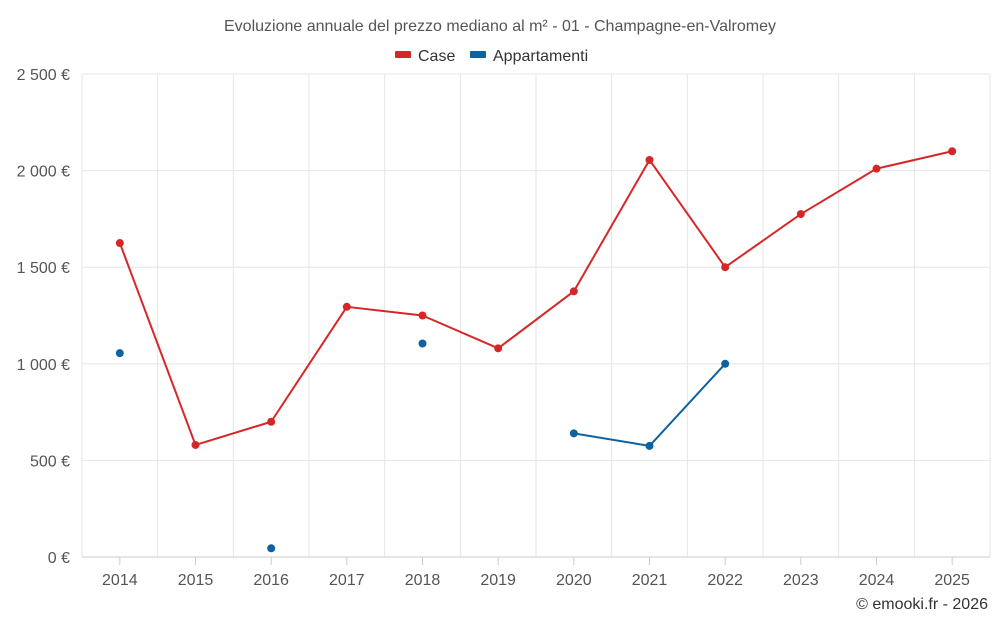  Describe the element at coordinates (650, 580) in the screenshot. I see `x-tick-label: 2021` at that location.